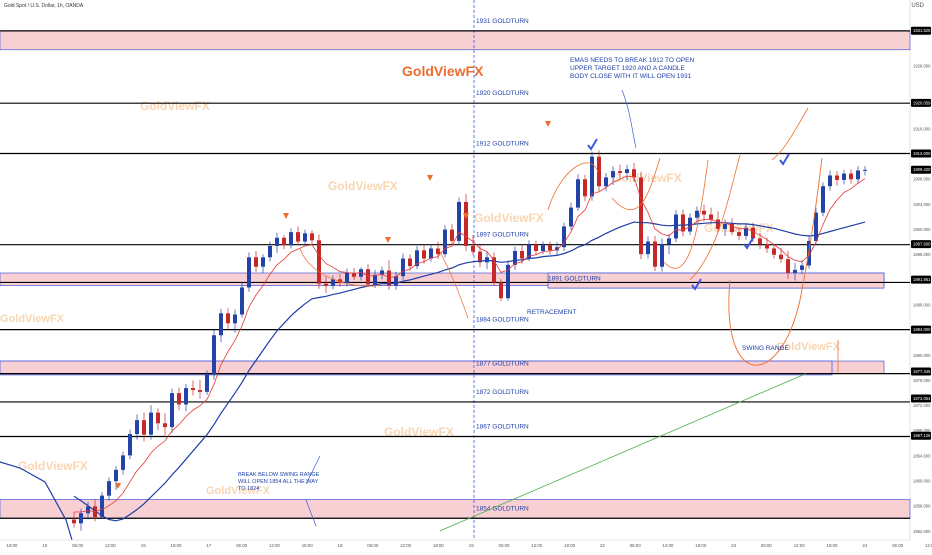 Image resolution: width=932 pixels, height=555 pixels. Describe the element at coordinates (922, 380) in the screenshot. I see `price-tick: 1876.000` at that location.